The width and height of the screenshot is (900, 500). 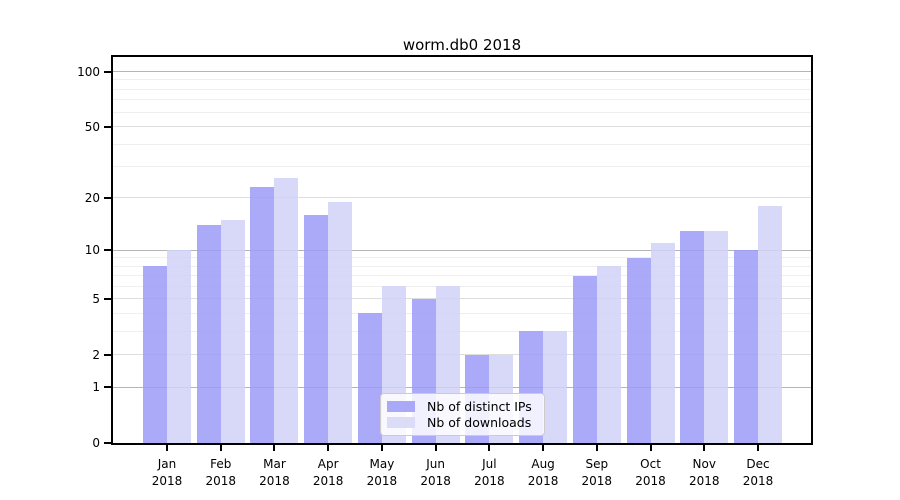 What do you see at coordinates (316, 328) in the screenshot?
I see `bar-apr-distinct-ips` at bounding box center [316, 328].